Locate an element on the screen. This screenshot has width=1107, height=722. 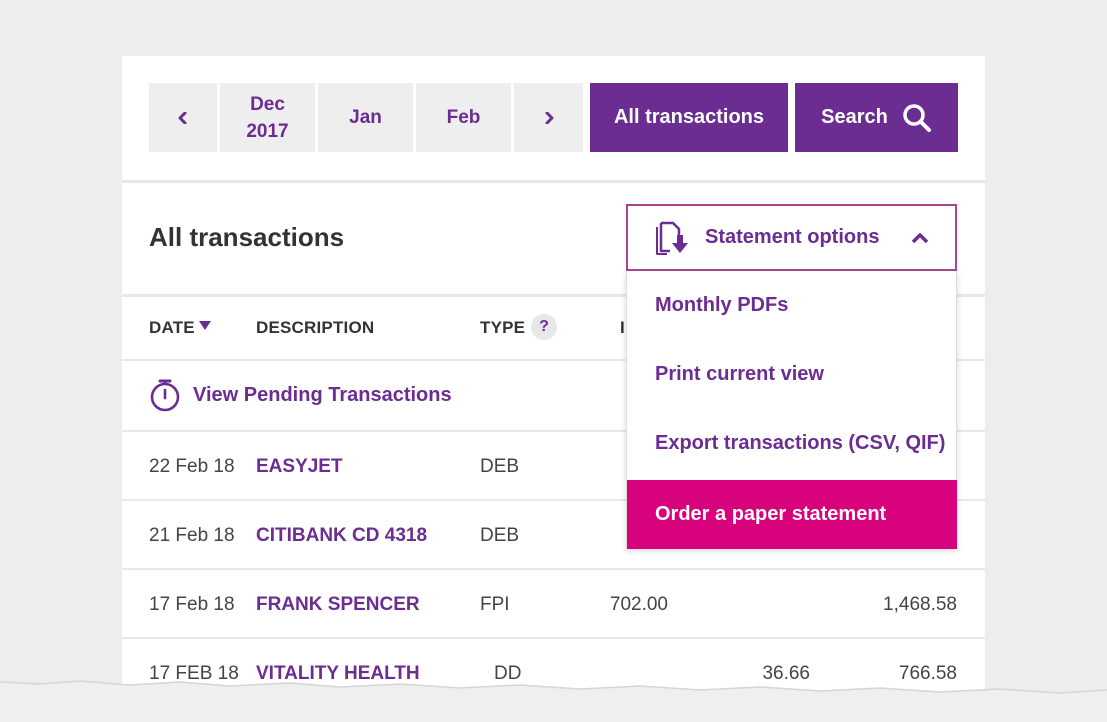
stopwatch-icon is located at coordinates (165, 395).